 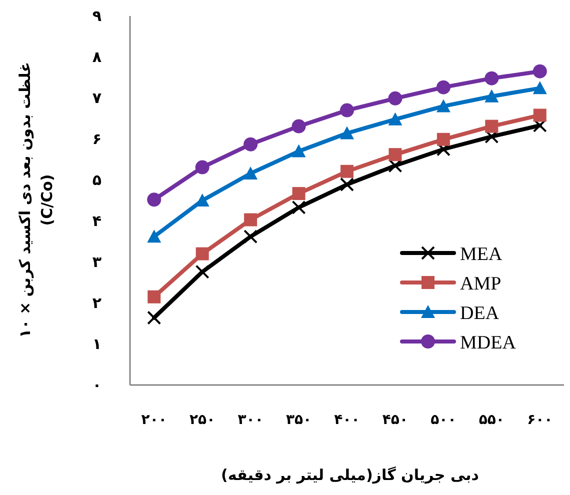 I want to click on y-tick-label: ۱, so click(x=97, y=344).